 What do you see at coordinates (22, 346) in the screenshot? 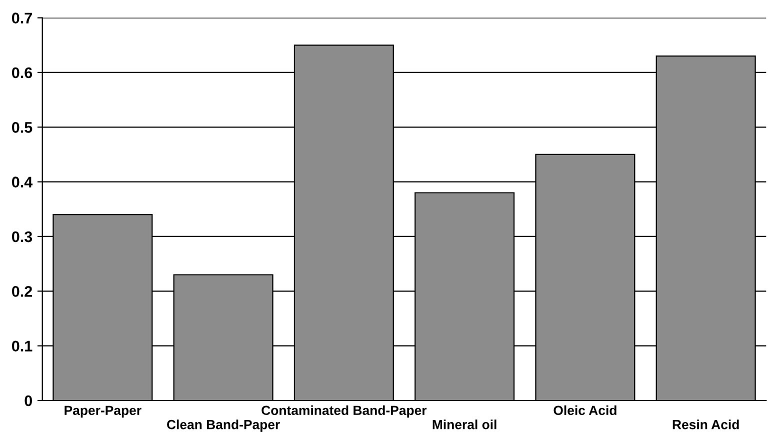
I see `y-tick-label: 0.1` at bounding box center [22, 346].